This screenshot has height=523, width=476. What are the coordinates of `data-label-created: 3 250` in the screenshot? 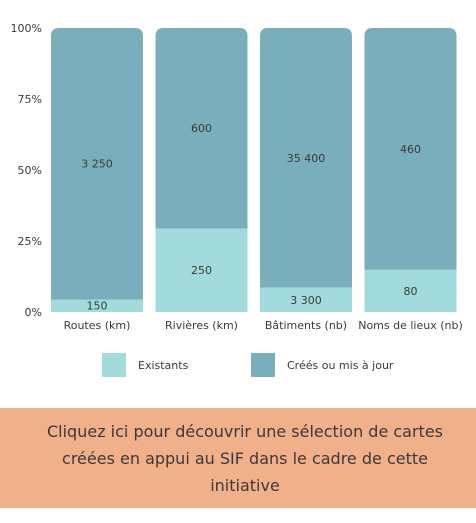 It's located at (97, 164).